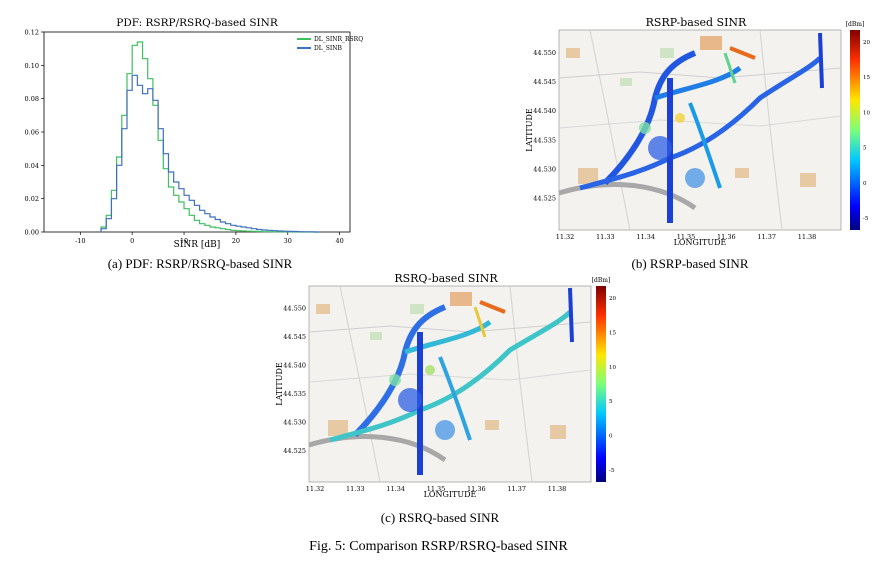  Describe the element at coordinates (32, 166) in the screenshot. I see `pdf-y-tick-label: 0.04` at that location.